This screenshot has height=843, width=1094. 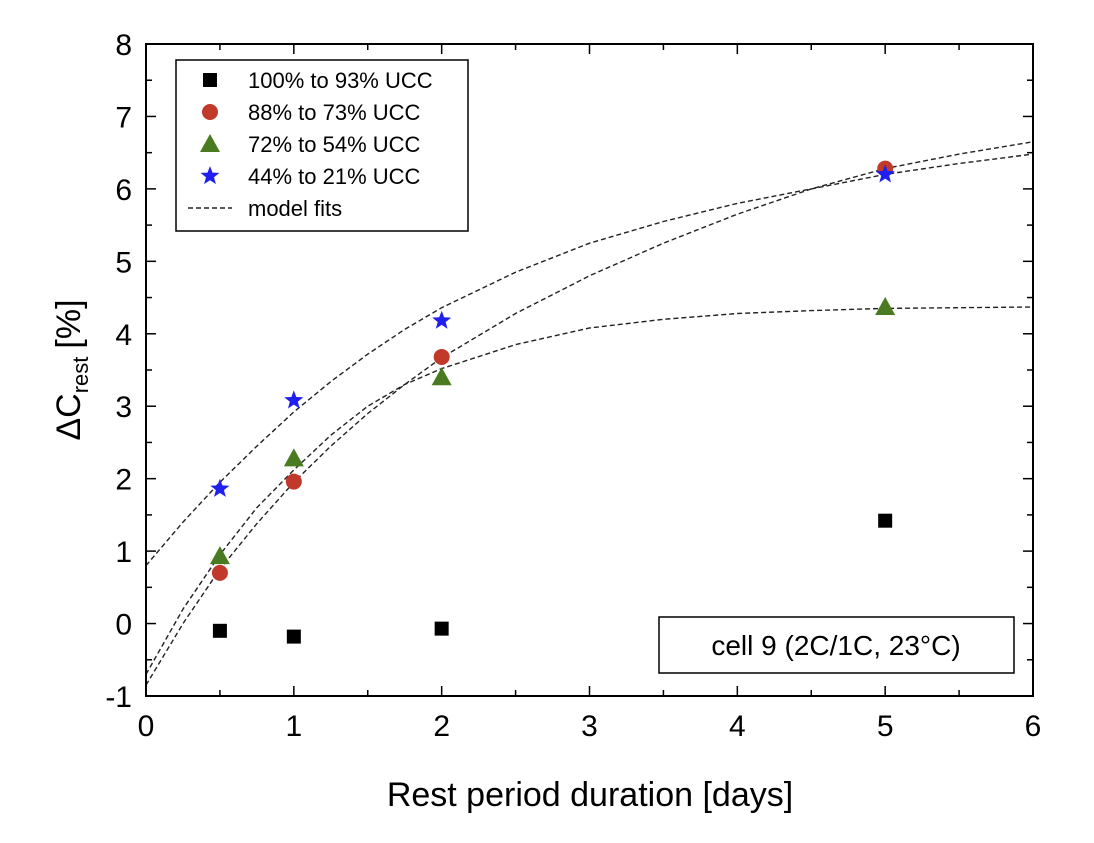 I want to click on legend-marker-square, so click(x=210, y=80).